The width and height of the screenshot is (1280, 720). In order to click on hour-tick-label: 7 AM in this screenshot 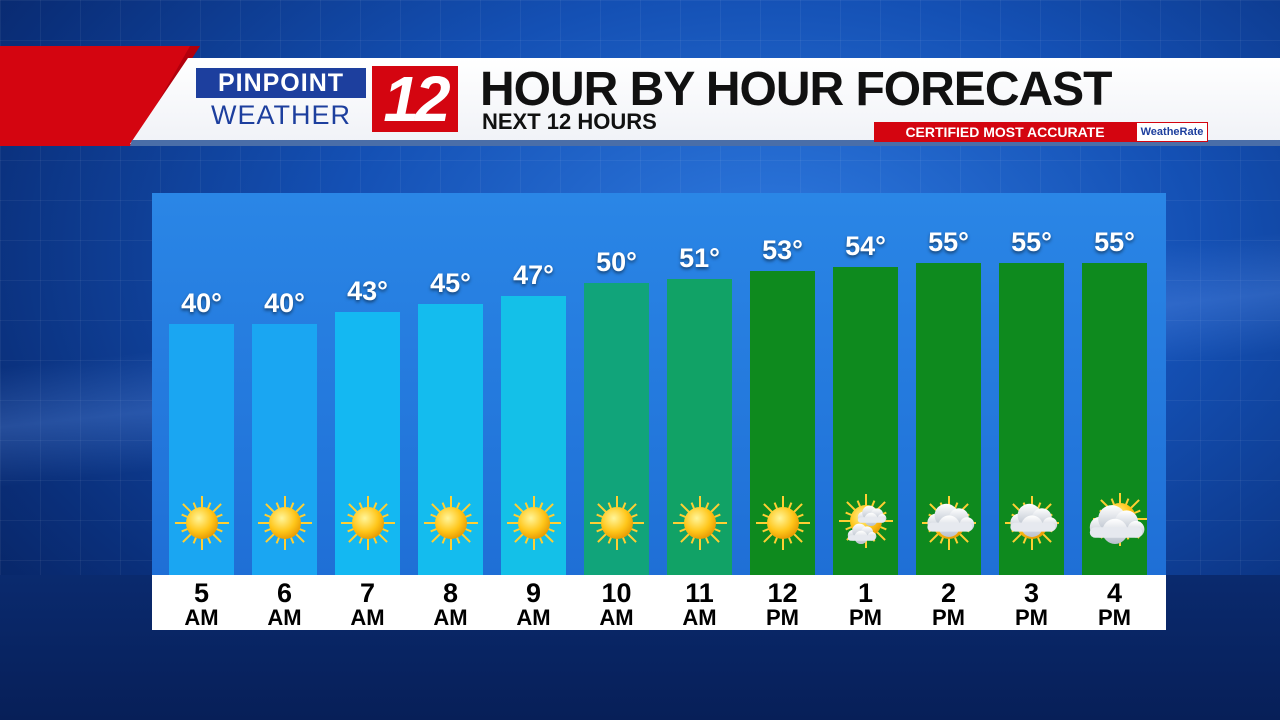, I will do `click(368, 604)`.